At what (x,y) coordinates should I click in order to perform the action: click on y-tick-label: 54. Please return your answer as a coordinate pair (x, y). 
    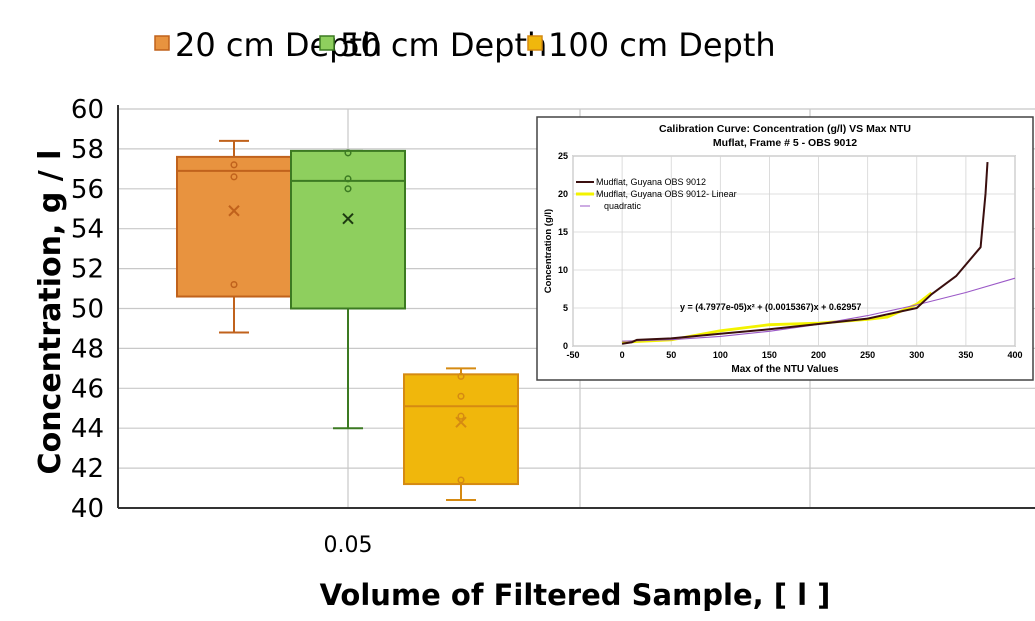
    Looking at the image, I should click on (87, 230).